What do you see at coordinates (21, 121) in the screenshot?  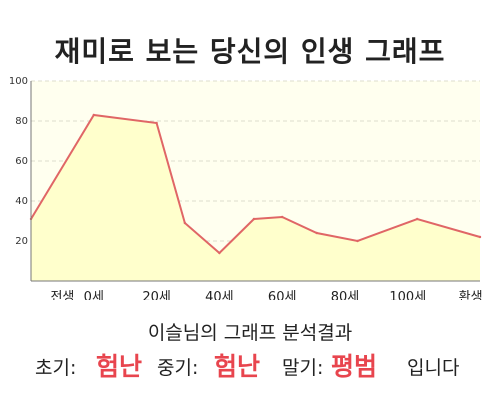 I see `y-tick-label-80: 80` at bounding box center [21, 121].